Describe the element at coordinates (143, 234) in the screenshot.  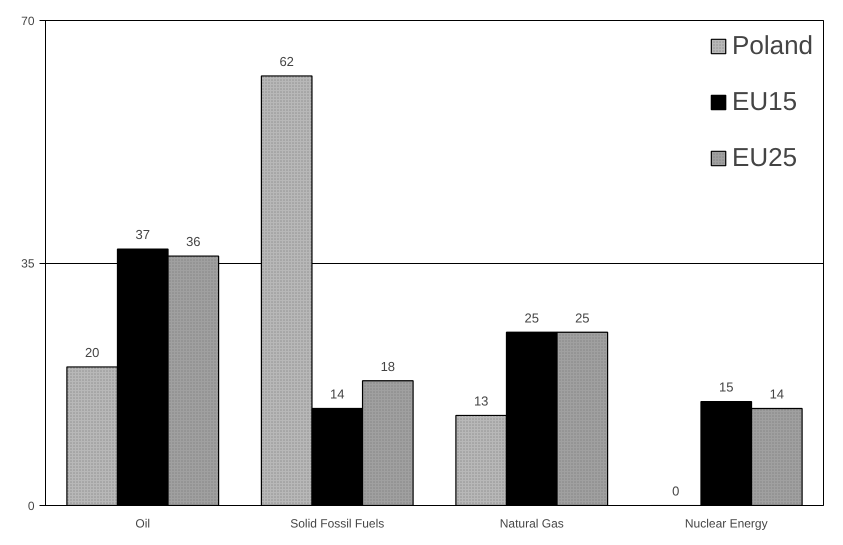
I see `data-label: 37` at that location.